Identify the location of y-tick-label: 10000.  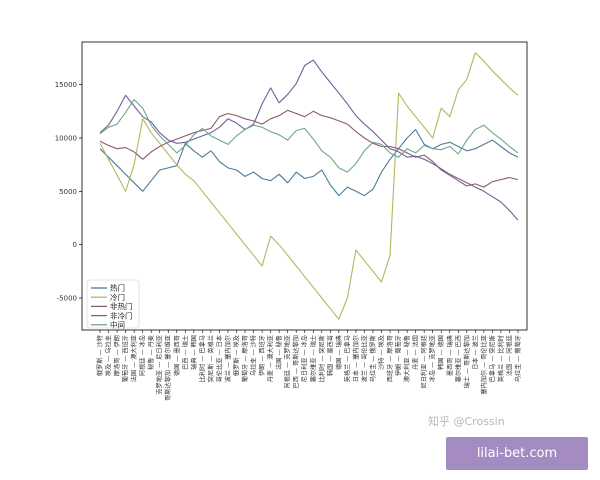
(66, 139).